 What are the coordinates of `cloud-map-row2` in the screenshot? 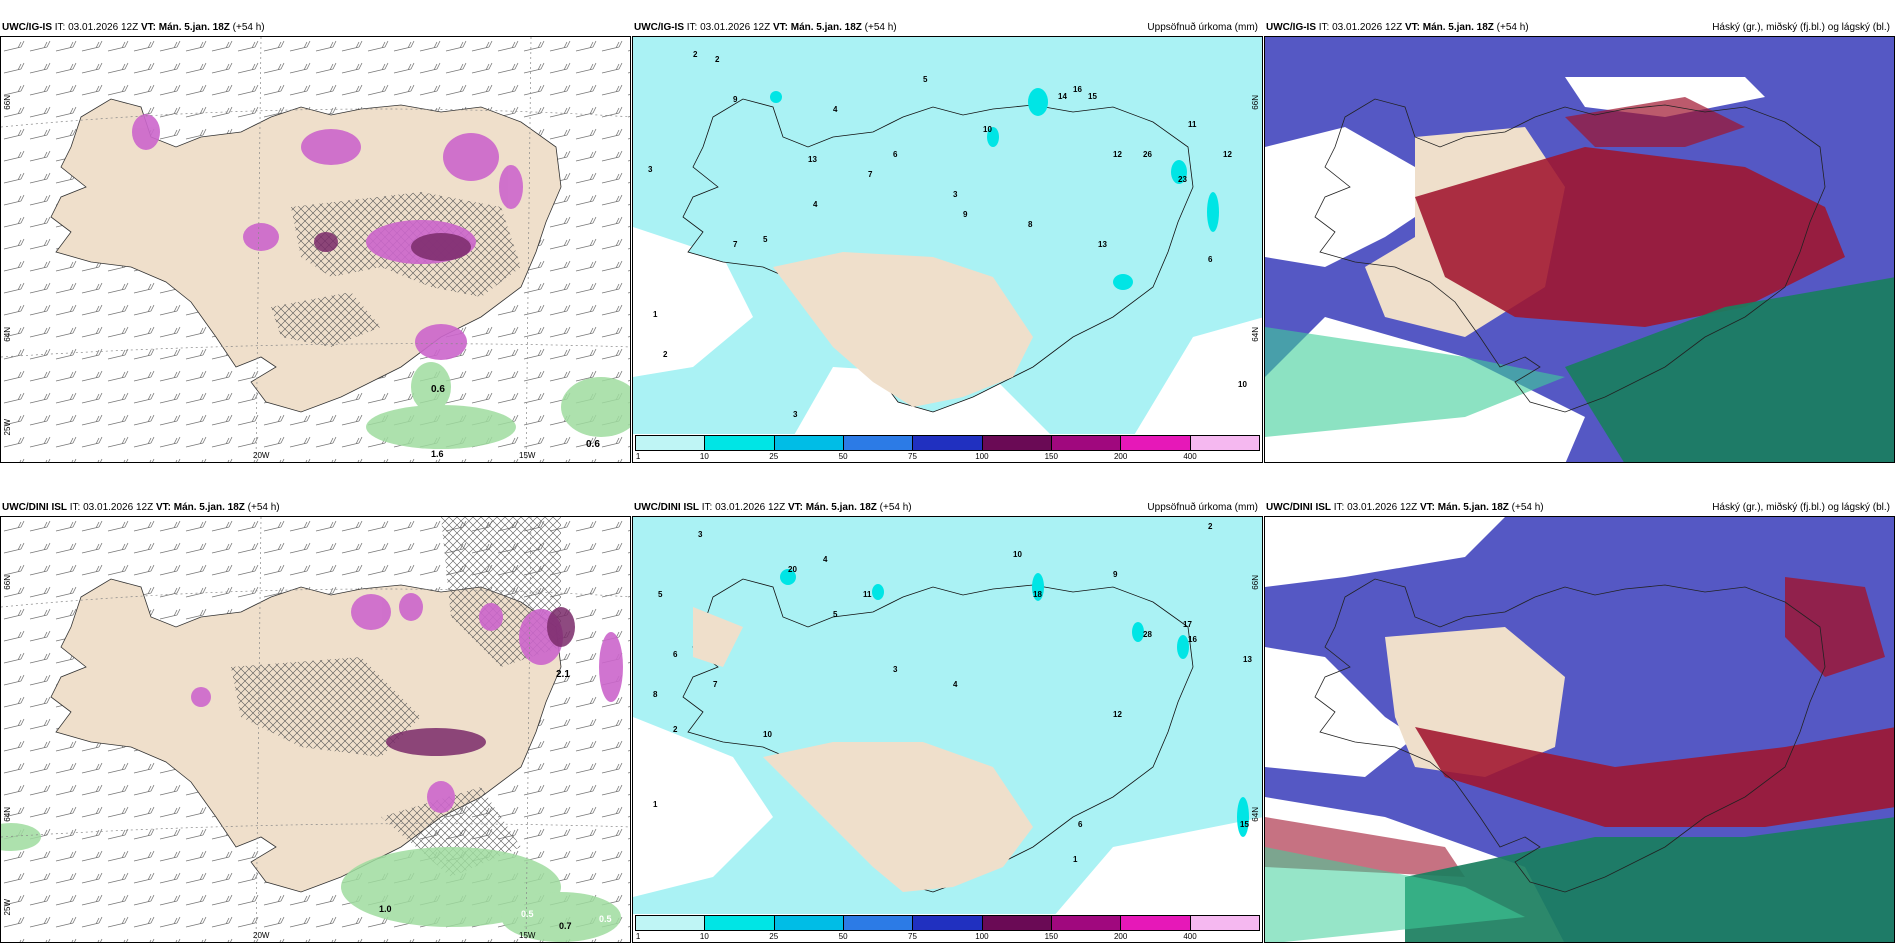 It's located at (1579, 729).